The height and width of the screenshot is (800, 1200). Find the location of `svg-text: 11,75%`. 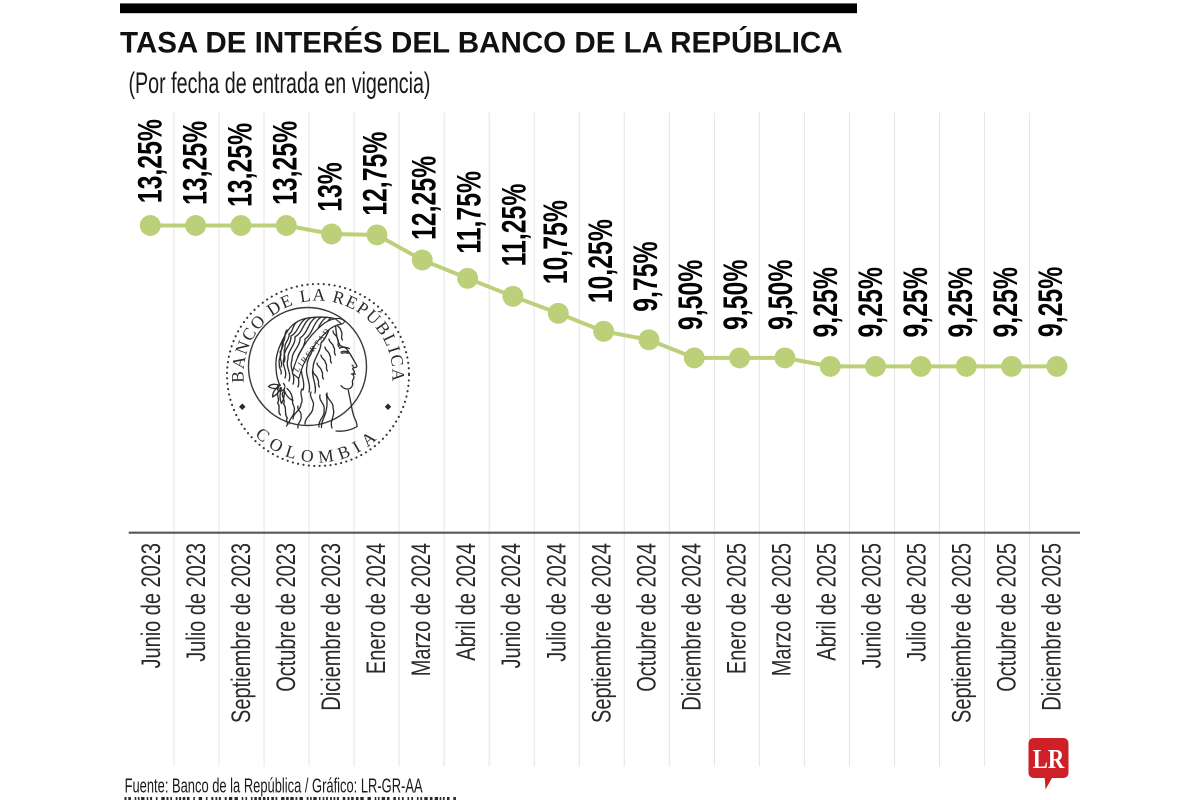

svg-text: 11,75% is located at coordinates (470, 212).